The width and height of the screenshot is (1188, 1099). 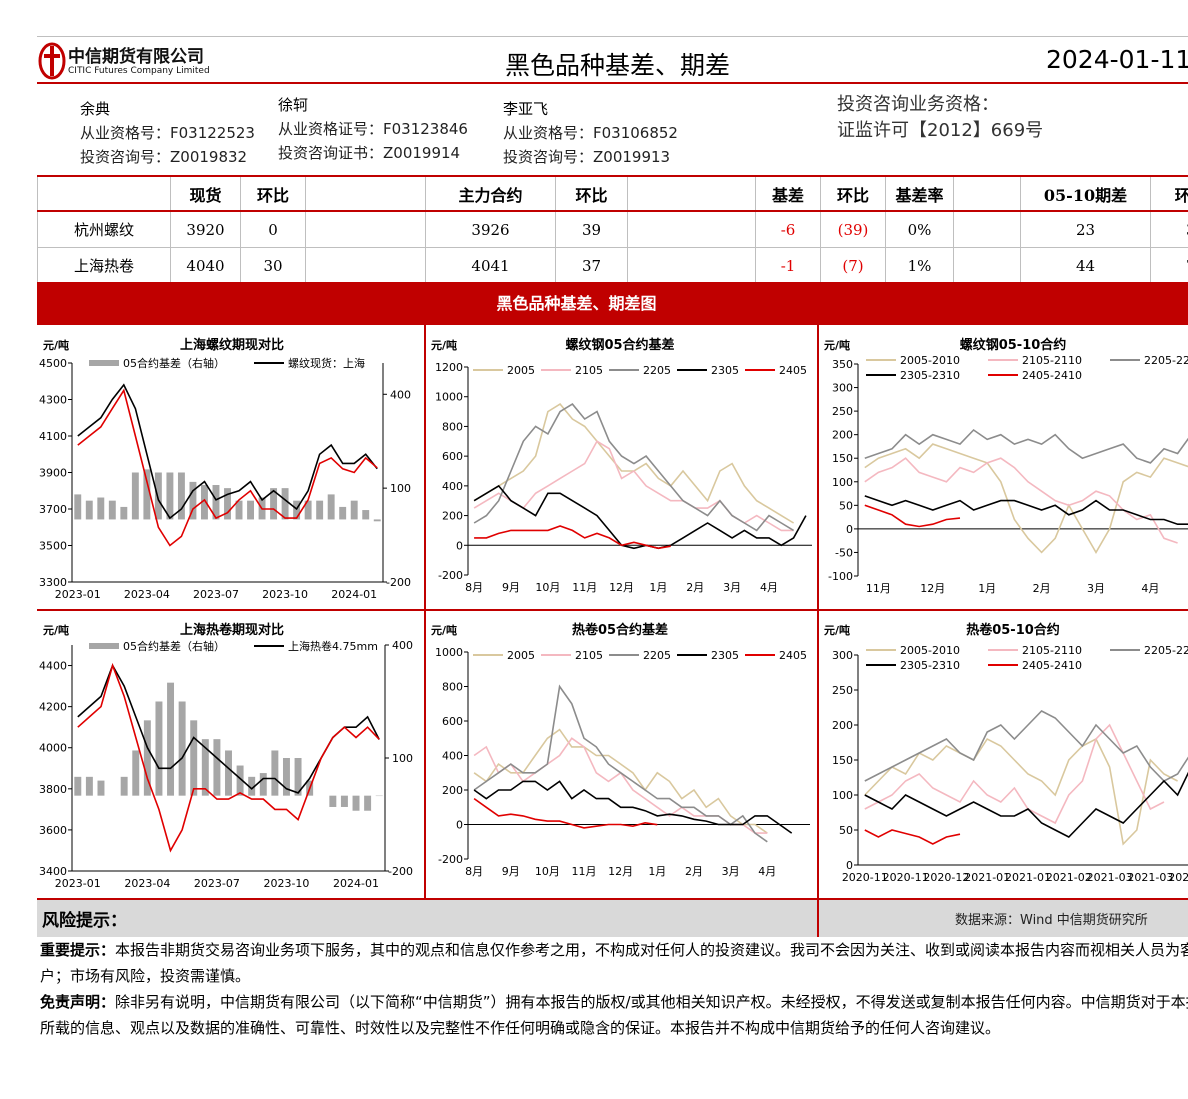 What do you see at coordinates (53, 871) in the screenshot?
I see `y-tick-label: 3400` at bounding box center [53, 871].